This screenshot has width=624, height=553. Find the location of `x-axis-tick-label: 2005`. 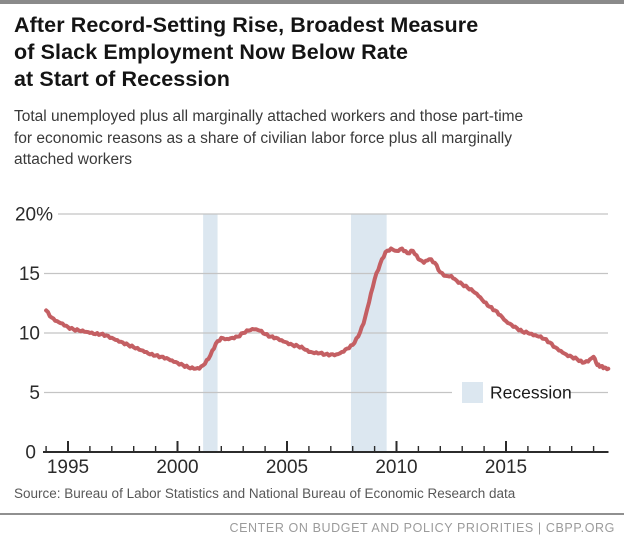

x-axis-tick-label: 2005 is located at coordinates (287, 467).